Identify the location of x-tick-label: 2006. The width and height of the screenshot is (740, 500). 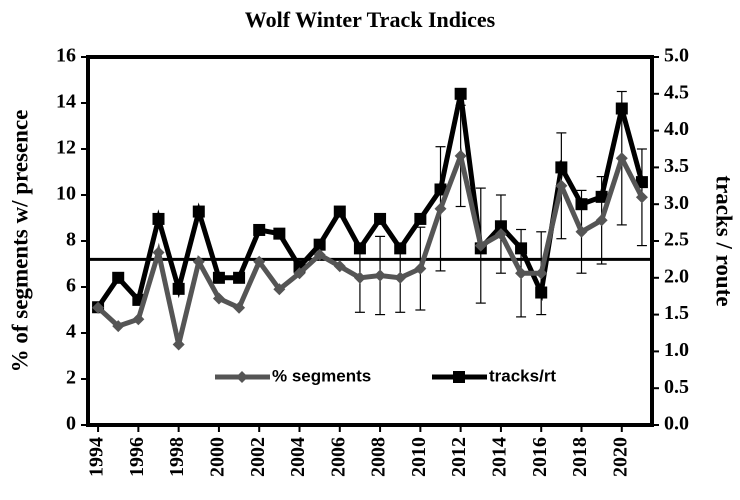
(338, 457).